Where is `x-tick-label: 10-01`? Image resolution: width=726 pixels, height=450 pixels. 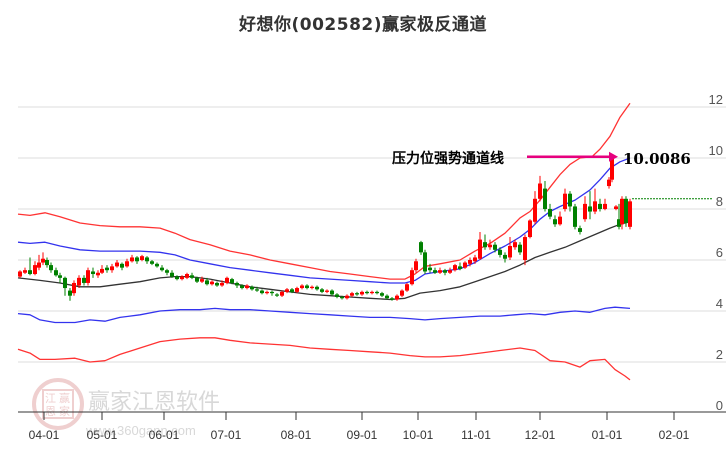 x-tick-label: 10-01 is located at coordinates (418, 435).